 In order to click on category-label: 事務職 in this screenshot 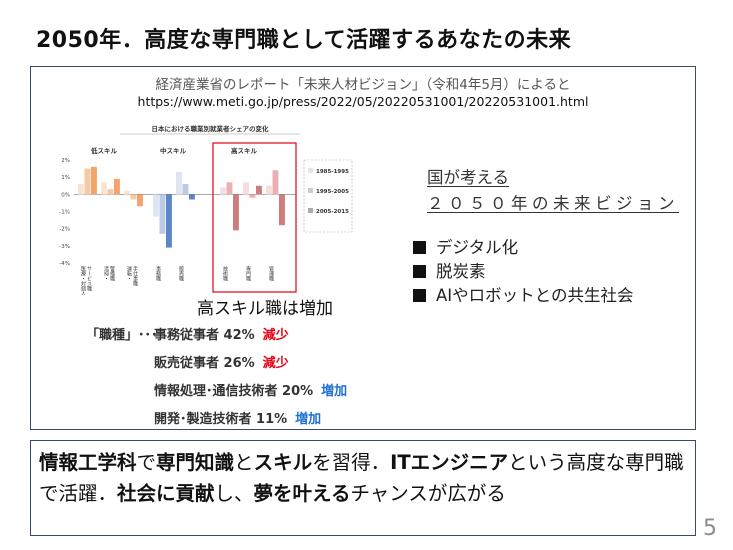, I will do `click(158, 273)`.